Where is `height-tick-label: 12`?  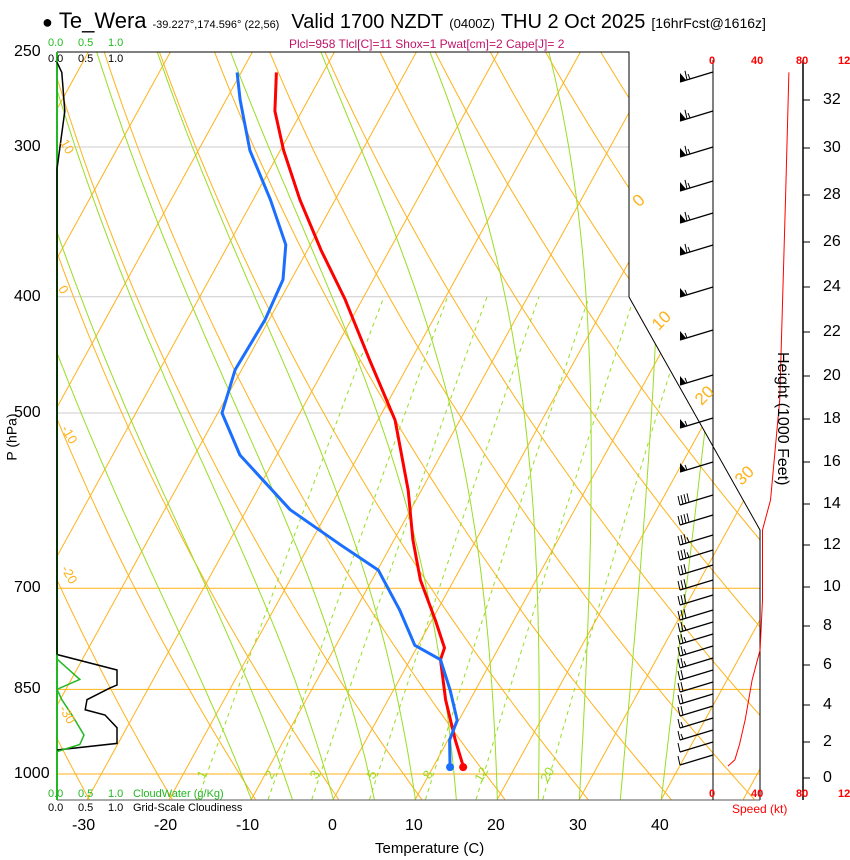
height-tick-label: 12 is located at coordinates (832, 544).